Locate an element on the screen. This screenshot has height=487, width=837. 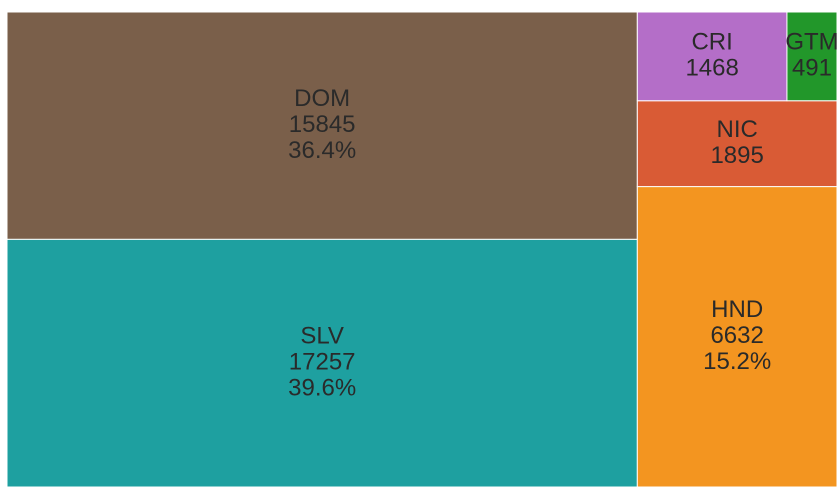
tile-value: 17257 is located at coordinates (322, 362).